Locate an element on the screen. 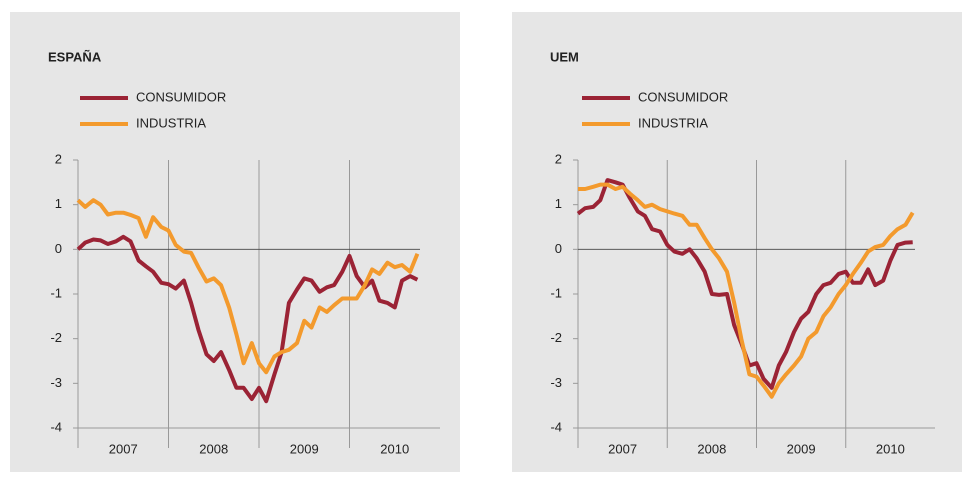 The image size is (968, 490). chart-title: ESPAÑA is located at coordinates (75, 56).